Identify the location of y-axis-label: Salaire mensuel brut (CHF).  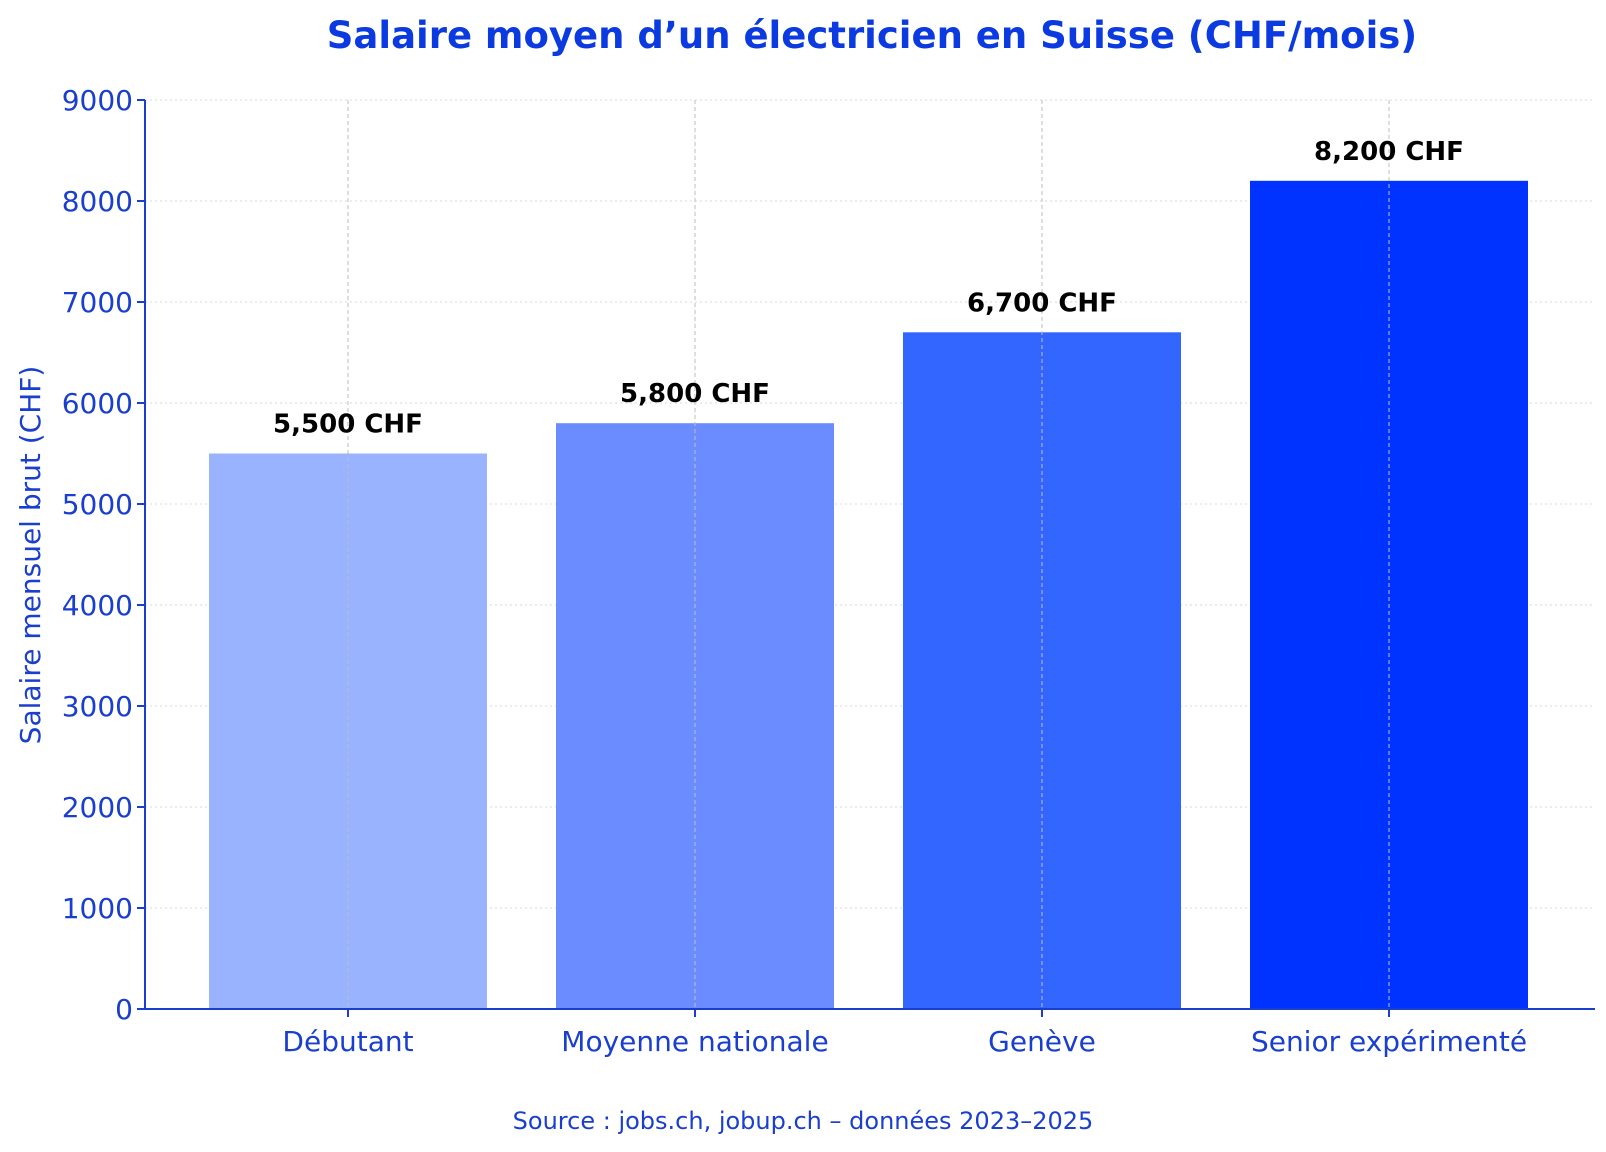
(30, 555).